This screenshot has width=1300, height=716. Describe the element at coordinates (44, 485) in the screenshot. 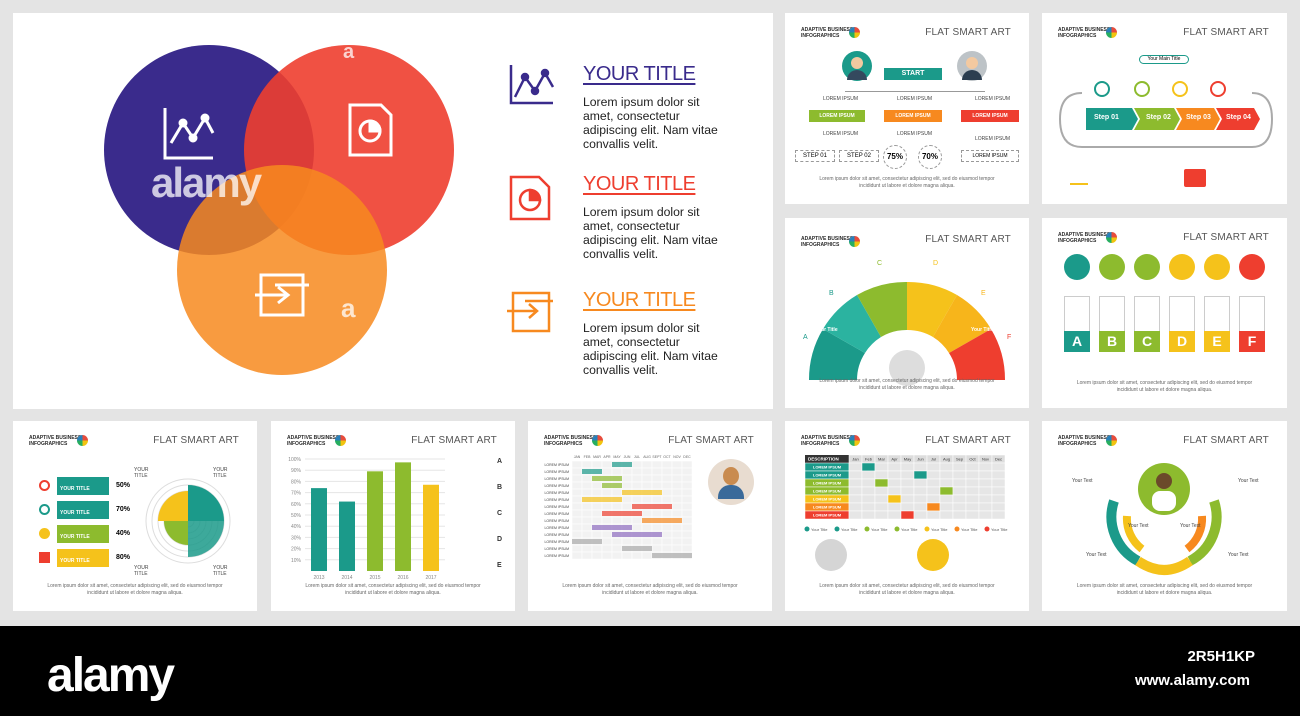

I see `alarm-icon` at that location.